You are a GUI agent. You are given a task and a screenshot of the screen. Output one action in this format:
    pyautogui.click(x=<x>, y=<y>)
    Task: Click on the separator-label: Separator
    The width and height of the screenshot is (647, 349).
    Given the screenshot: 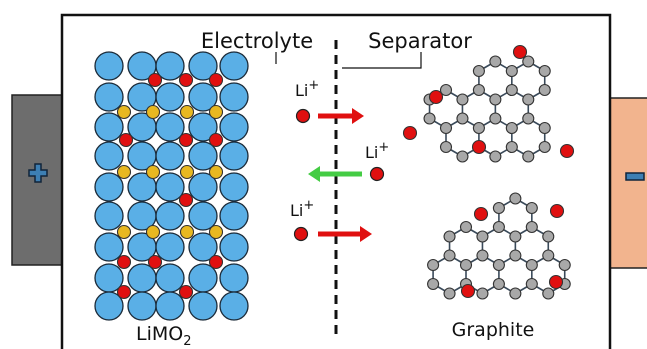 What is the action you would take?
    pyautogui.click(x=420, y=41)
    